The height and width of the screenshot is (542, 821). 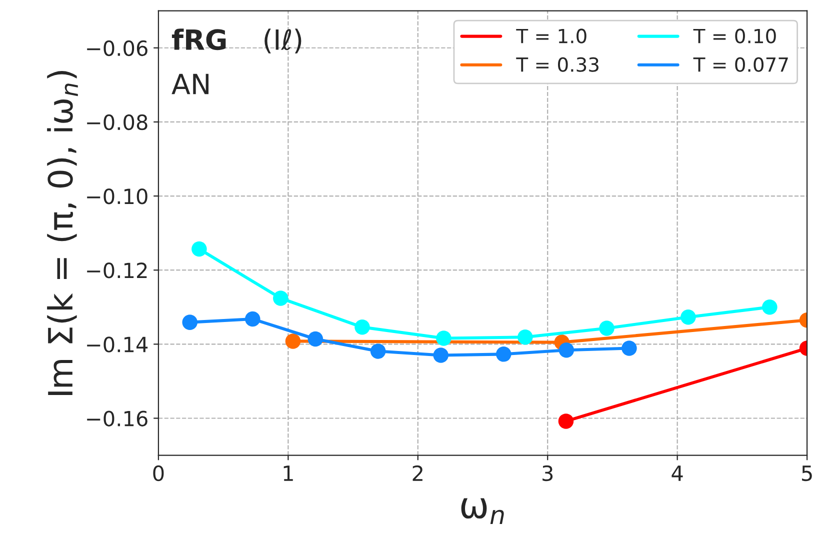 What do you see at coordinates (807, 474) in the screenshot?
I see `x-tick-label: 5` at bounding box center [807, 474].